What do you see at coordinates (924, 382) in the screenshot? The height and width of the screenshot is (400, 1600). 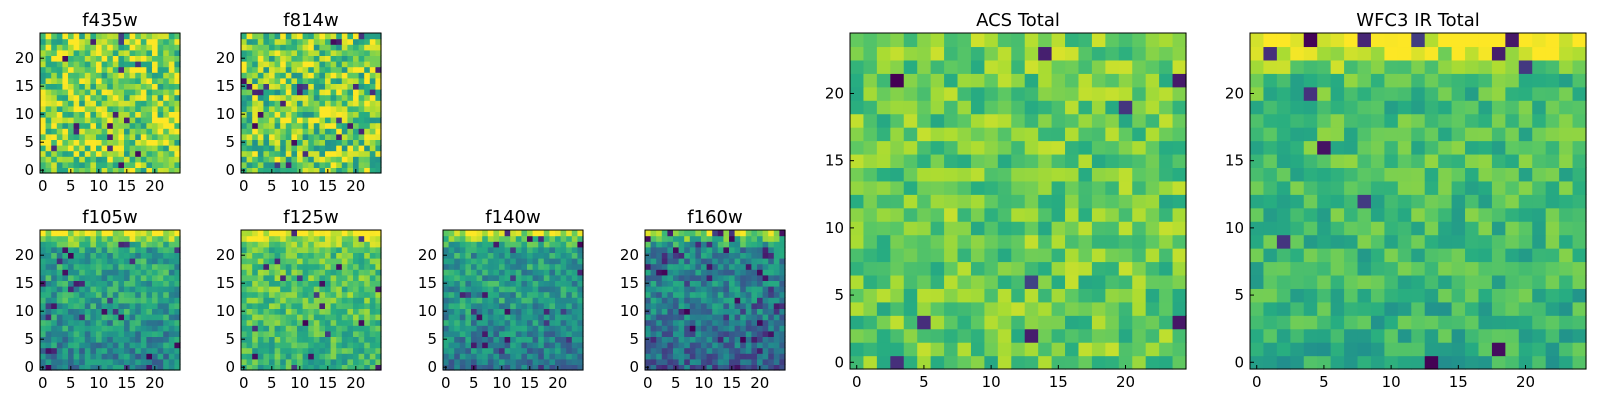 I see `x-tick-label: 5` at bounding box center [924, 382].